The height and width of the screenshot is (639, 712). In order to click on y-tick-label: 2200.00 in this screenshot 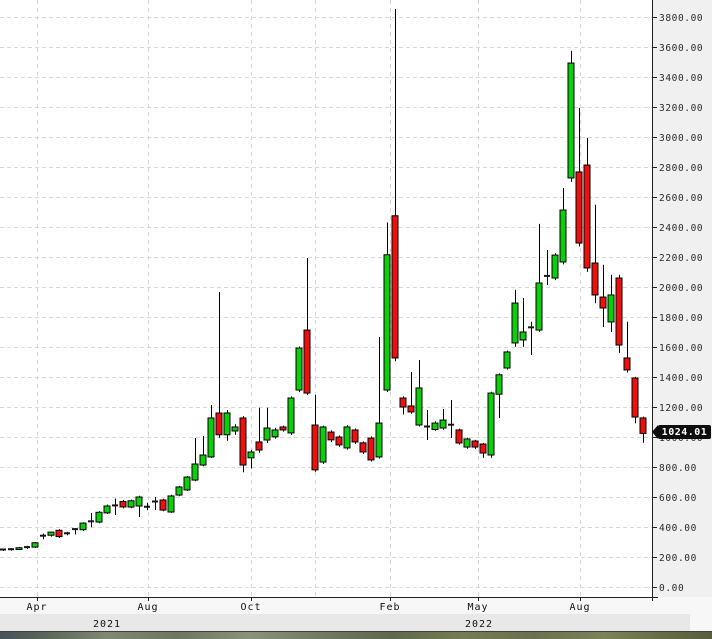, I will do `click(681, 258)`.